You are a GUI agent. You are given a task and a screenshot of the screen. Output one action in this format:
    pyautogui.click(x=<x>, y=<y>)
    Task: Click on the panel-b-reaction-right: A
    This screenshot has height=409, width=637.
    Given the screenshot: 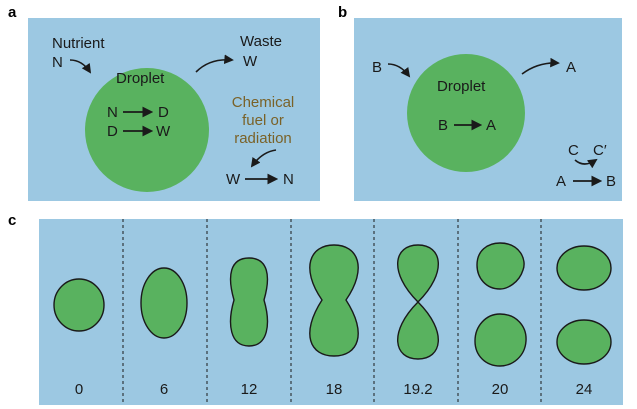 What is the action you would take?
    pyautogui.click(x=491, y=125)
    